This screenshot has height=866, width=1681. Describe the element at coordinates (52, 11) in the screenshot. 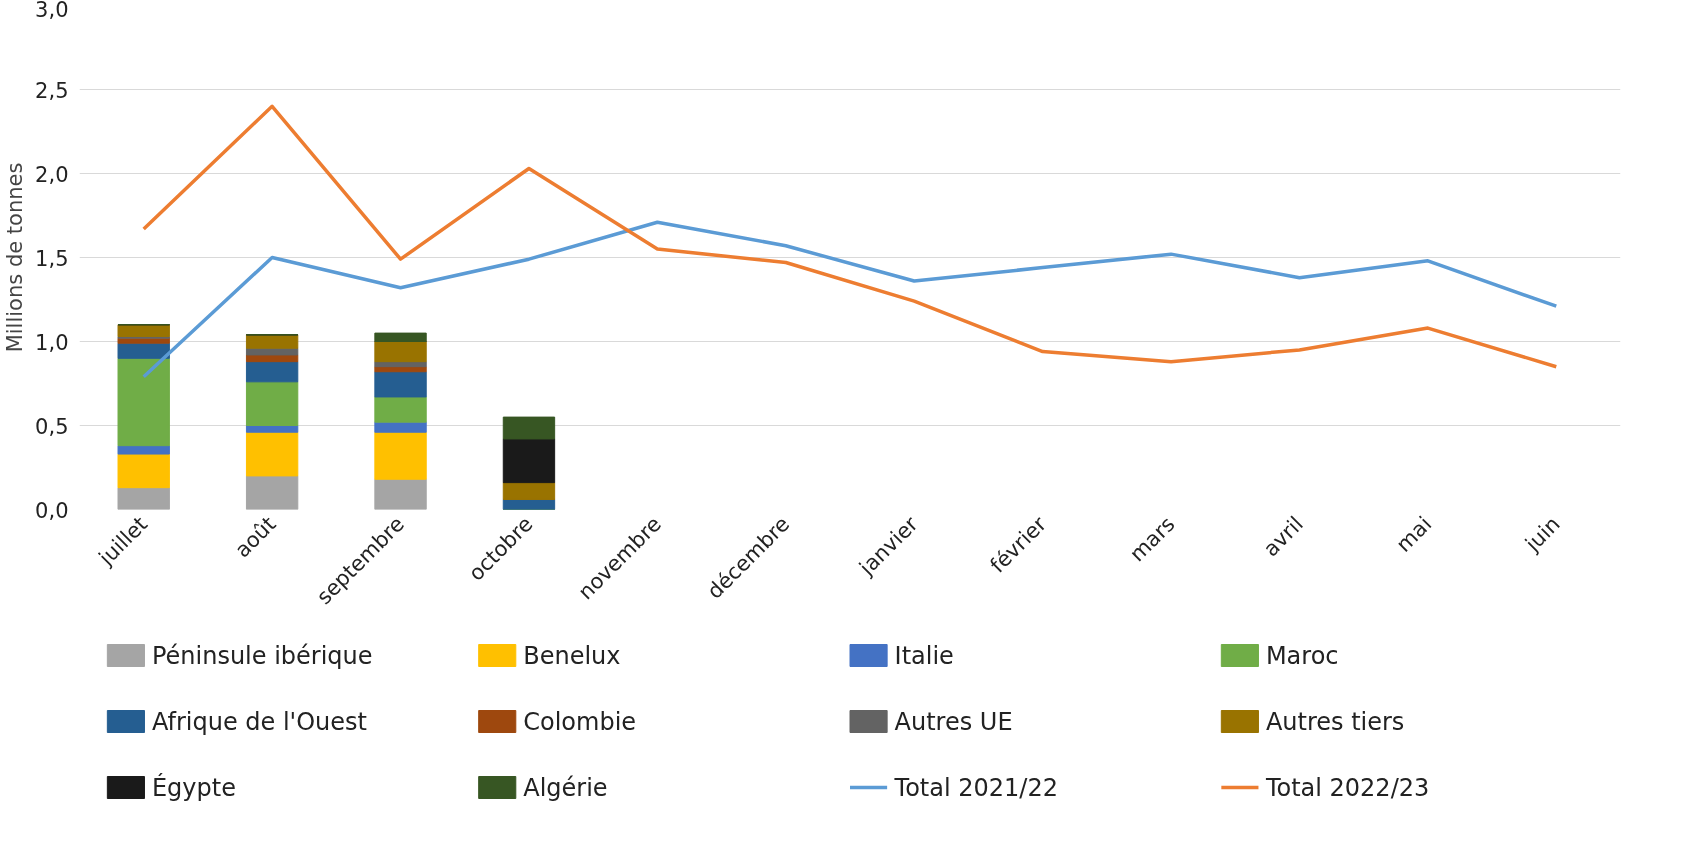

I see `y-tick-label: 3,0` at that location.